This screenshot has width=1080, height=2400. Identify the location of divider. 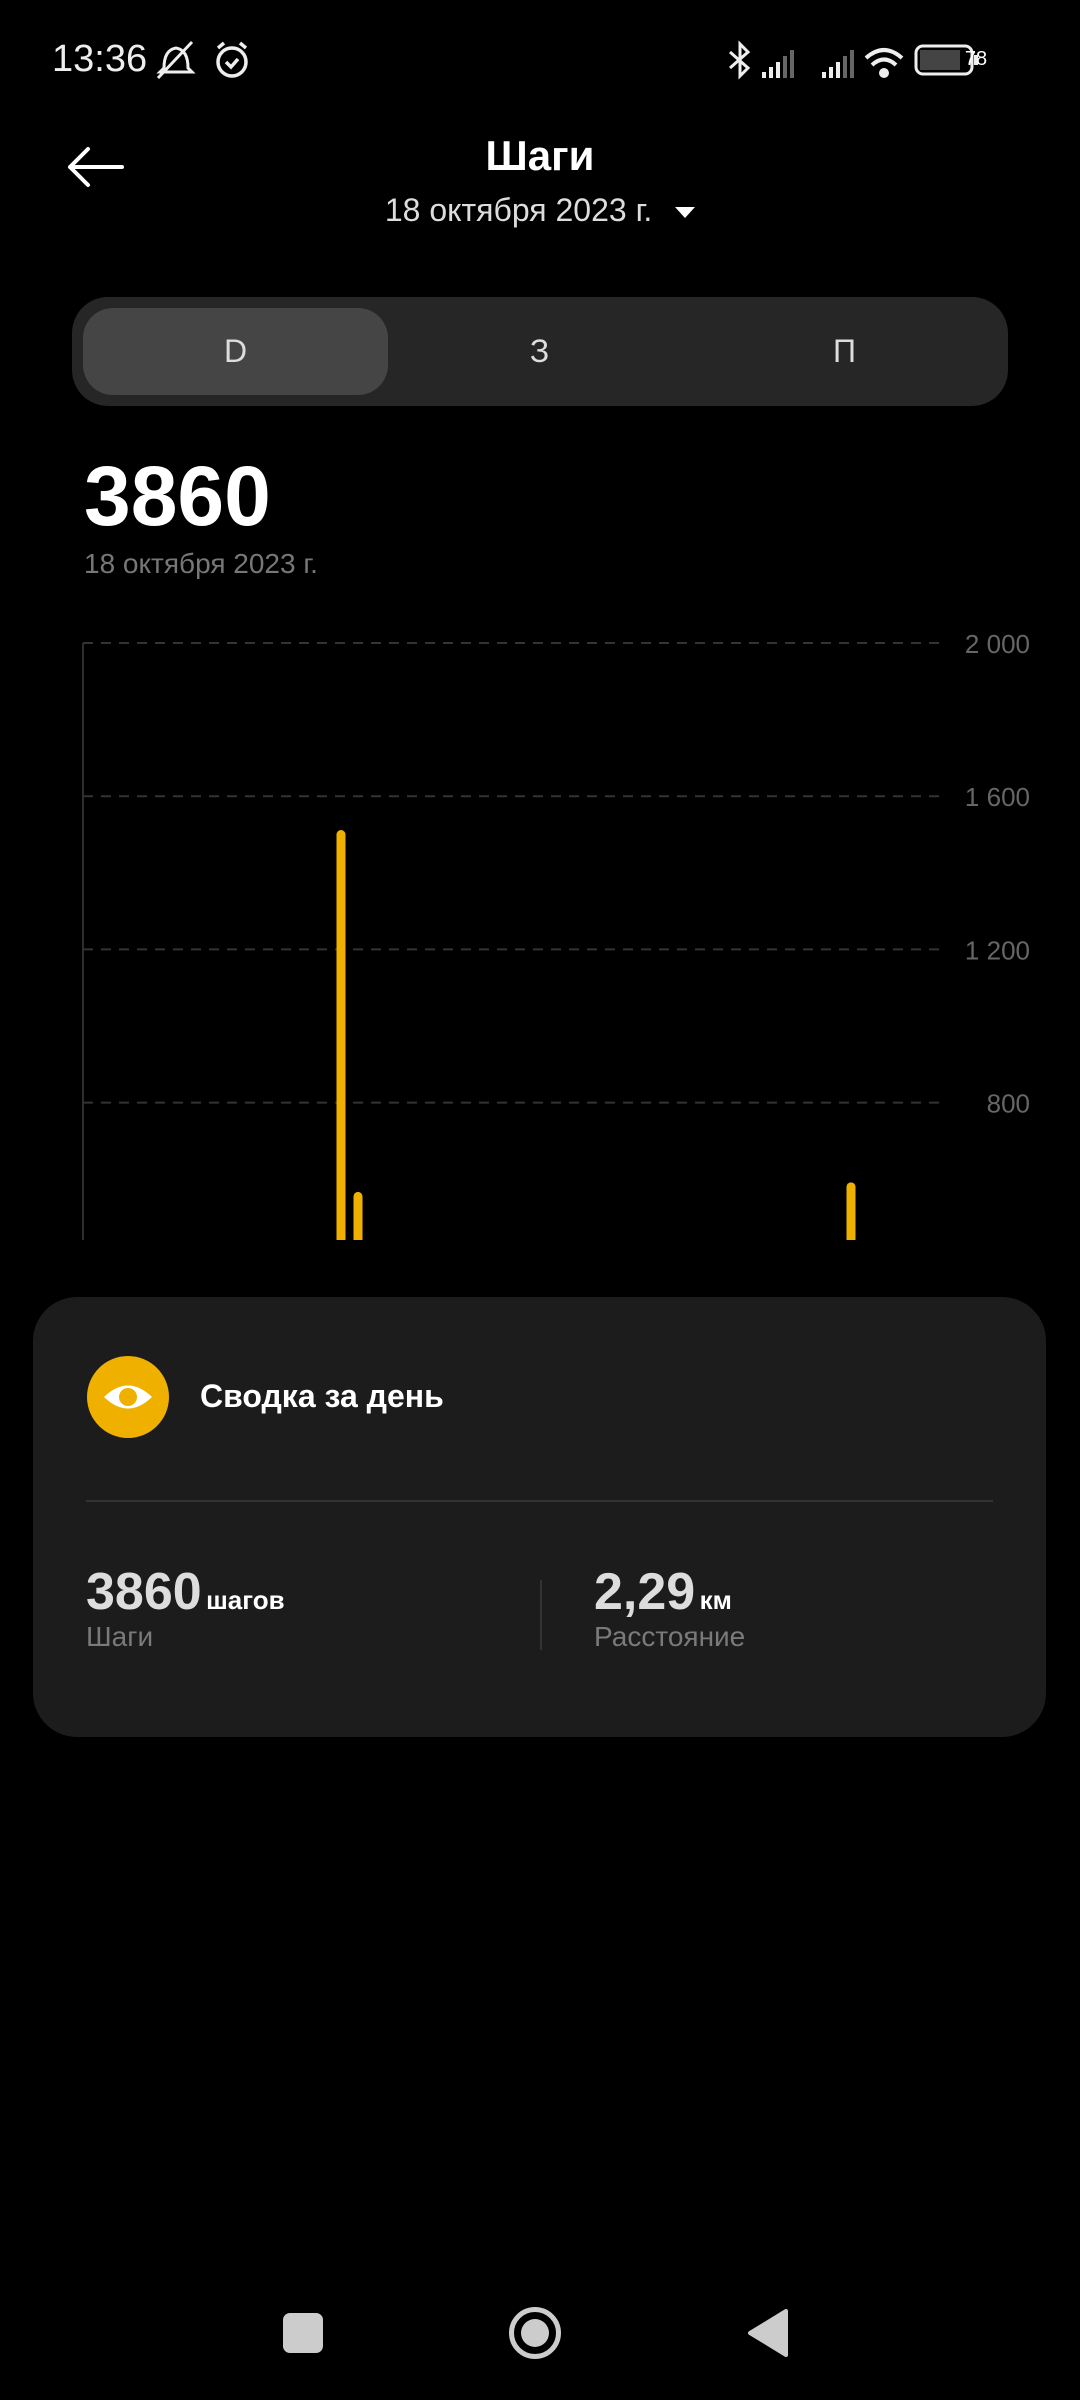
(539, 1501).